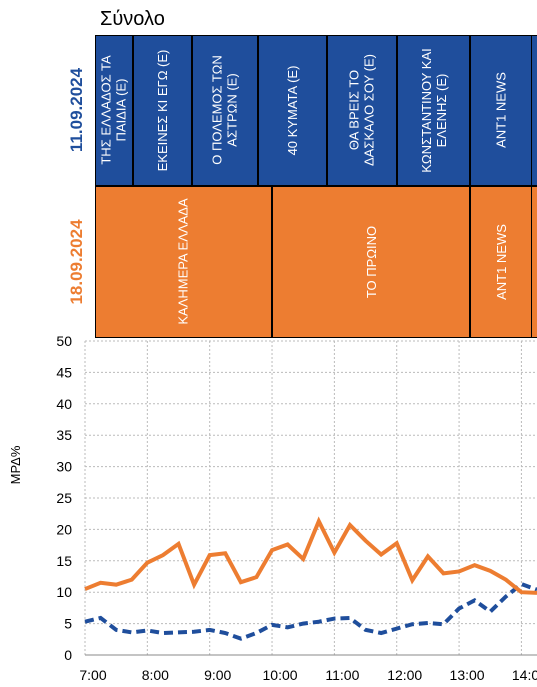 The width and height of the screenshot is (537, 687). I want to click on program-label: ΤΗΣ ΕΛΛΑΔΟΣ ΤΑ ΠΑΙΔΙΑ (Ε), so click(113, 110).